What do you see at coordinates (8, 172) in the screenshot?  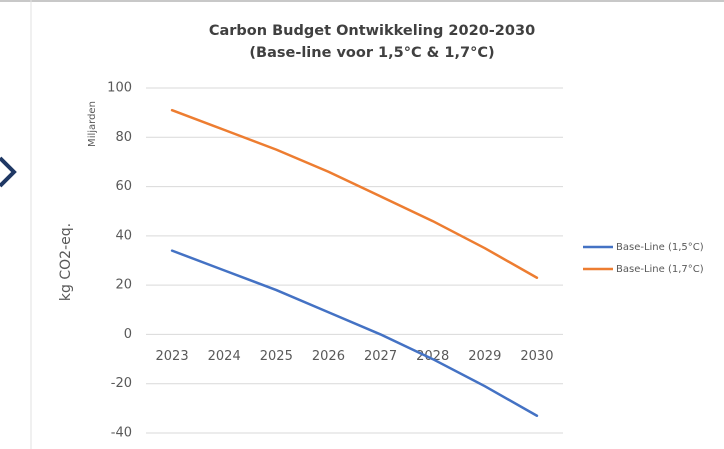 I see `nav-chevron` at bounding box center [8, 172].